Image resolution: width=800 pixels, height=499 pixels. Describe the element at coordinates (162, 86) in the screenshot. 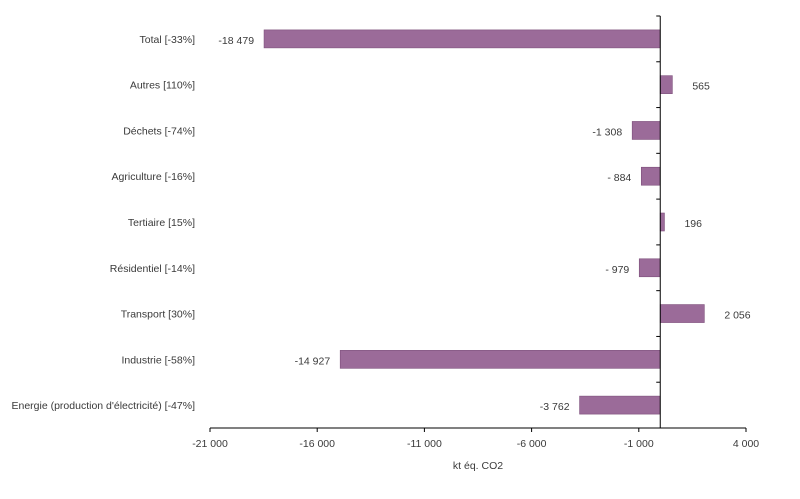

I see `category-label: Autres [110%]` at that location.